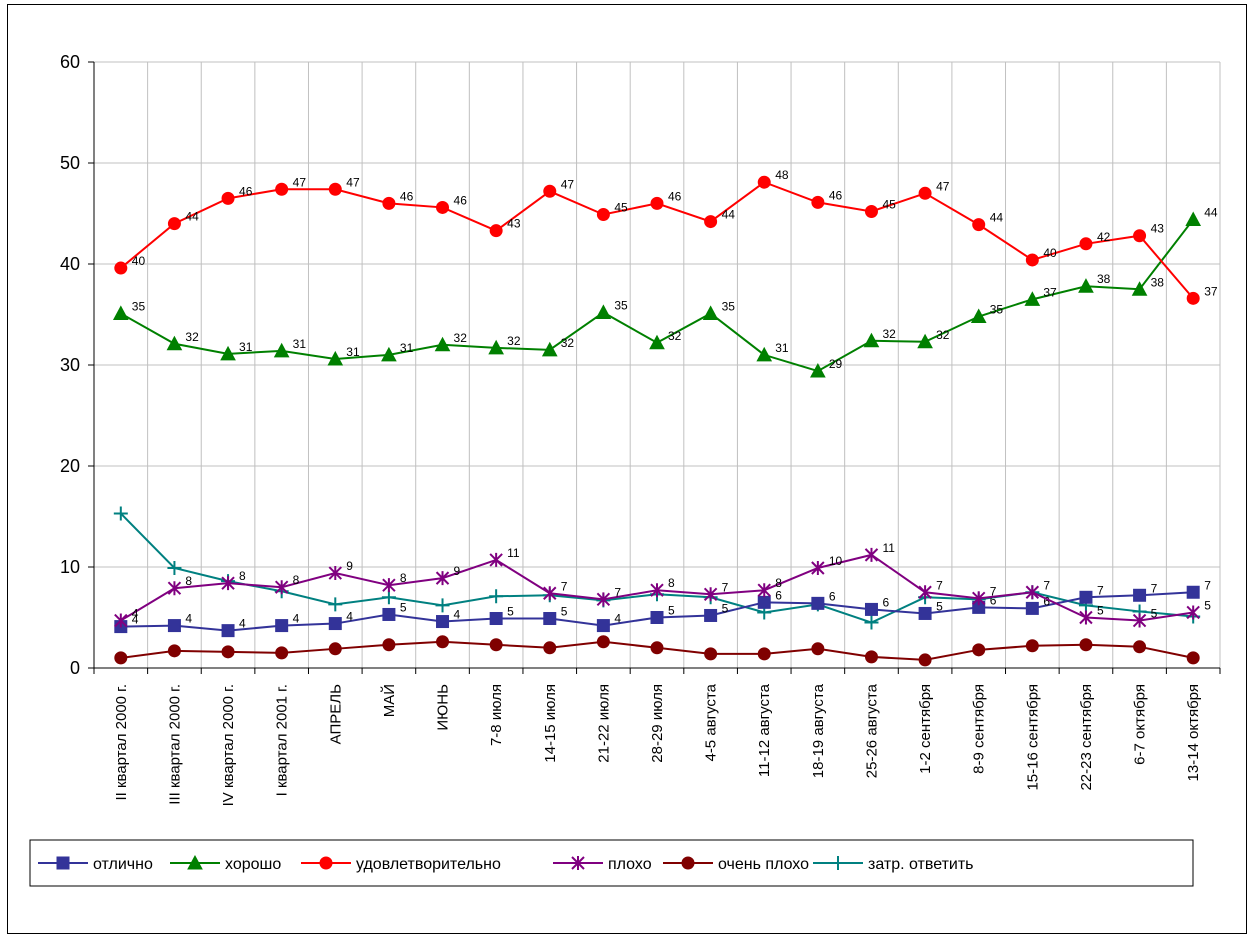 Image resolution: width=1254 pixels, height=942 pixels. I want to click on legend-item-5: очень плохо, so click(736, 864).